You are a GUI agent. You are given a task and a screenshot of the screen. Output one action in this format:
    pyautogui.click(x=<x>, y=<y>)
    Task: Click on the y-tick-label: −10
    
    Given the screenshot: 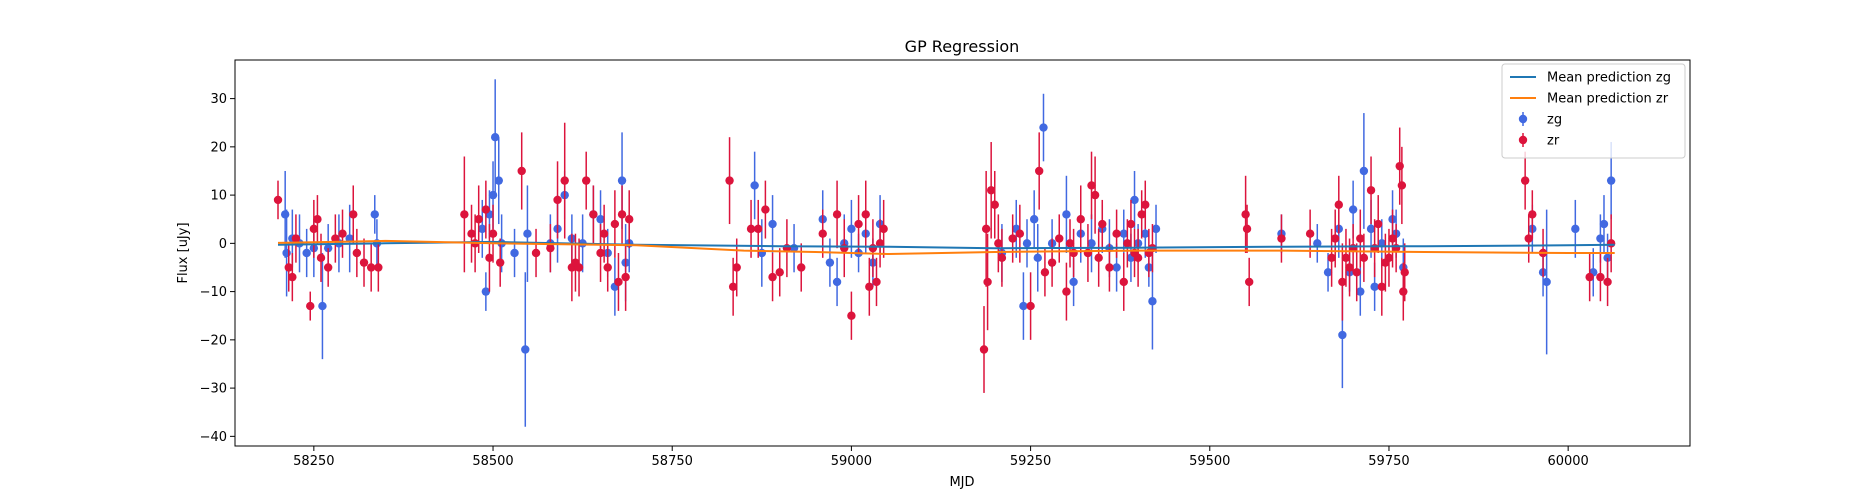 What is the action you would take?
    pyautogui.click(x=213, y=292)
    